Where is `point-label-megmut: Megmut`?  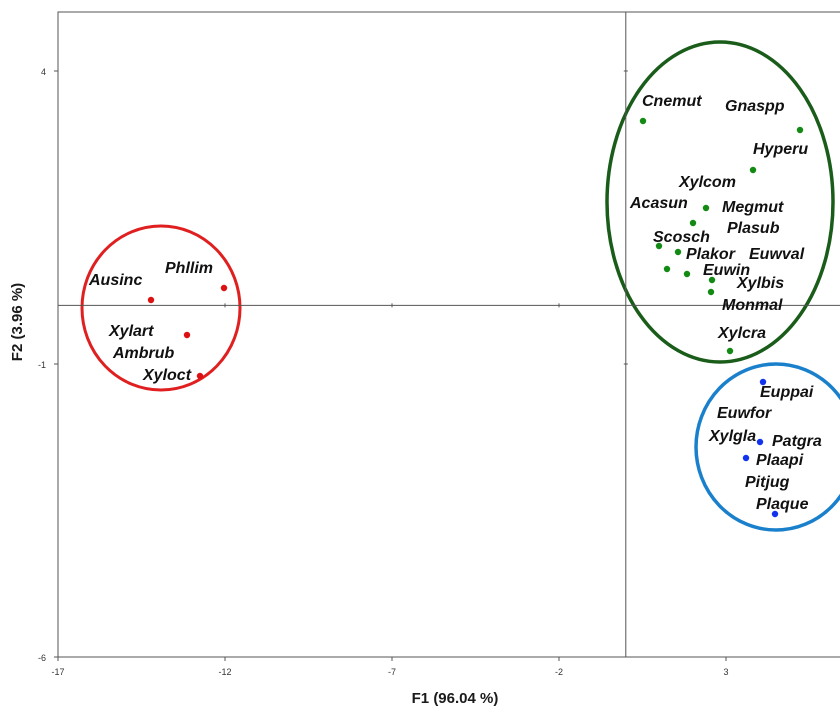
point-label-megmut: Megmut is located at coordinates (753, 207).